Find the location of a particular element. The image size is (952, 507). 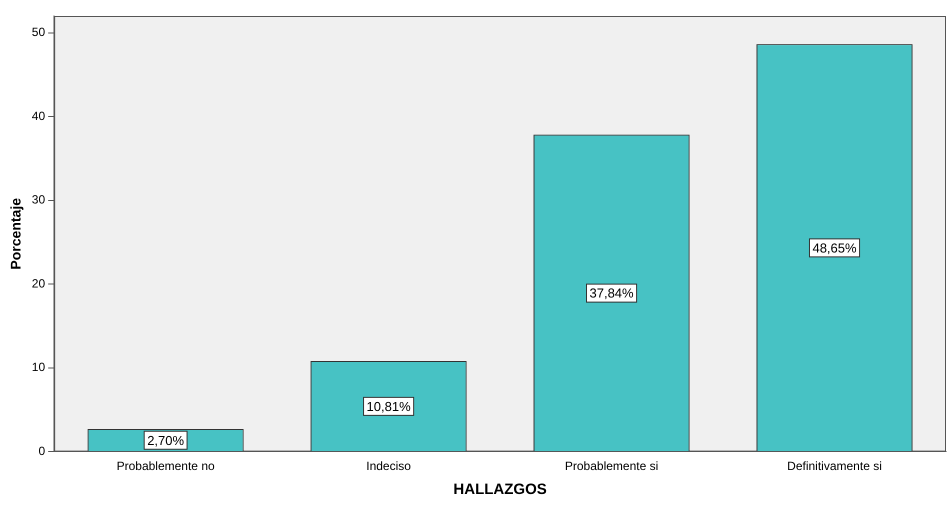

y-tick-label: 30 is located at coordinates (39, 199).